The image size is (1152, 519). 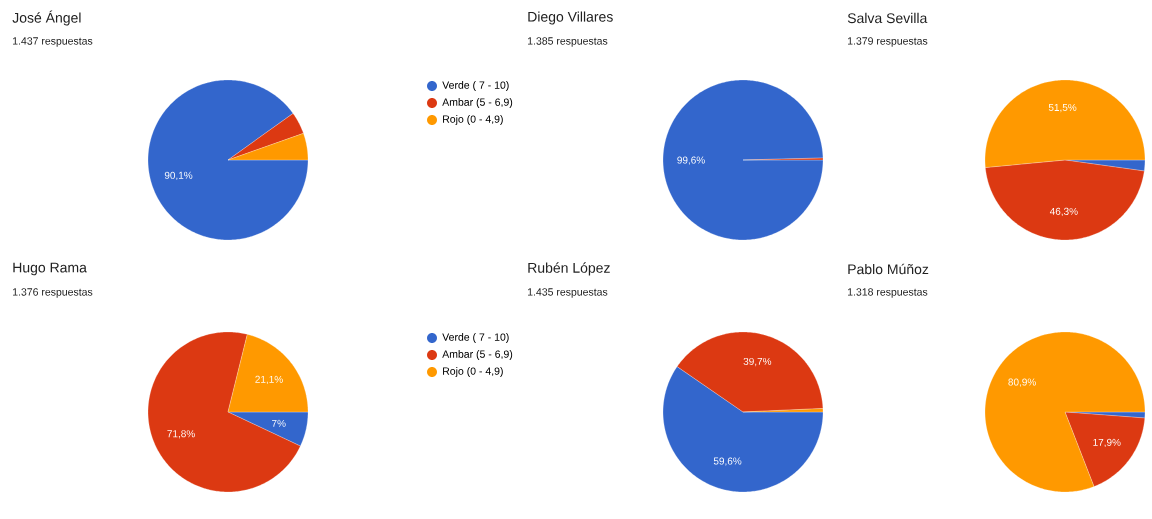 I want to click on text: 1.435 respuestas, so click(x=568, y=293).